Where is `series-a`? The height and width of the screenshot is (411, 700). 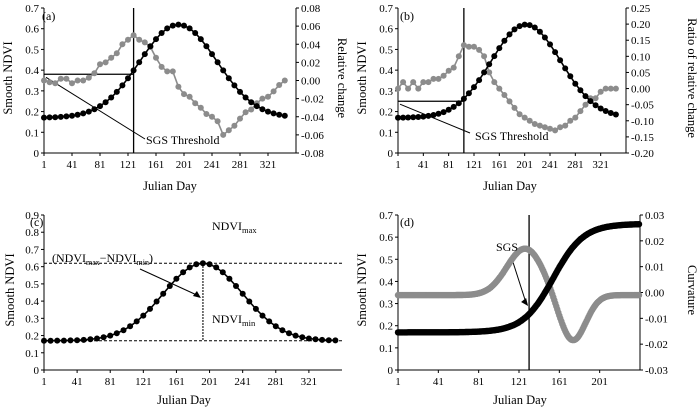 series-a is located at coordinates (164, 79).